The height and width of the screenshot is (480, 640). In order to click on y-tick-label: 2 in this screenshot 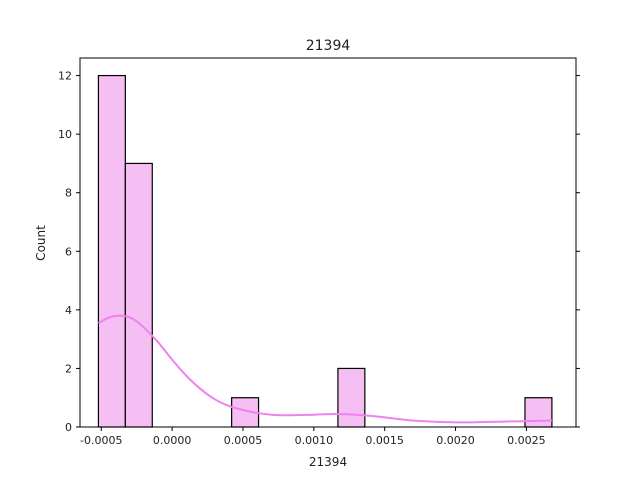, I will do `click(68, 368)`.